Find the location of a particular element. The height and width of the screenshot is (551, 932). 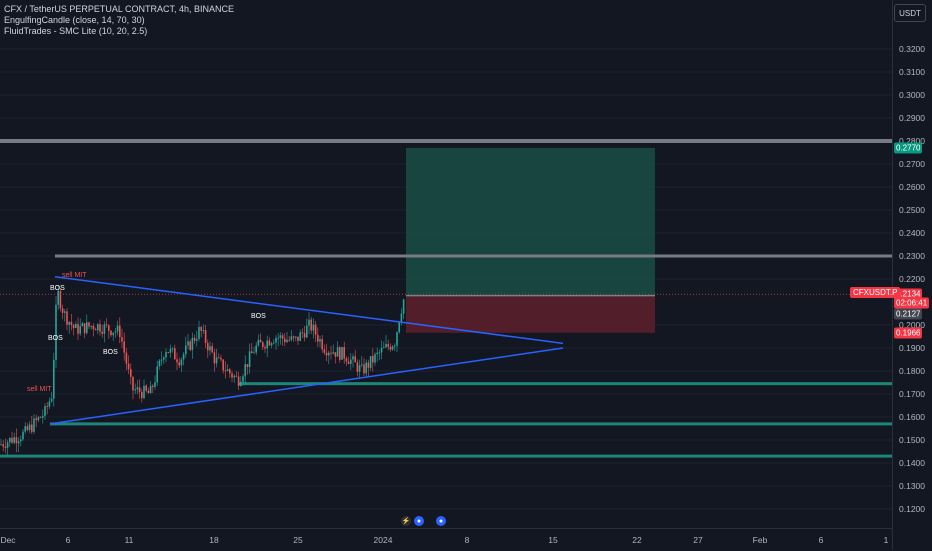

trendline-lower is located at coordinates (306, 386).